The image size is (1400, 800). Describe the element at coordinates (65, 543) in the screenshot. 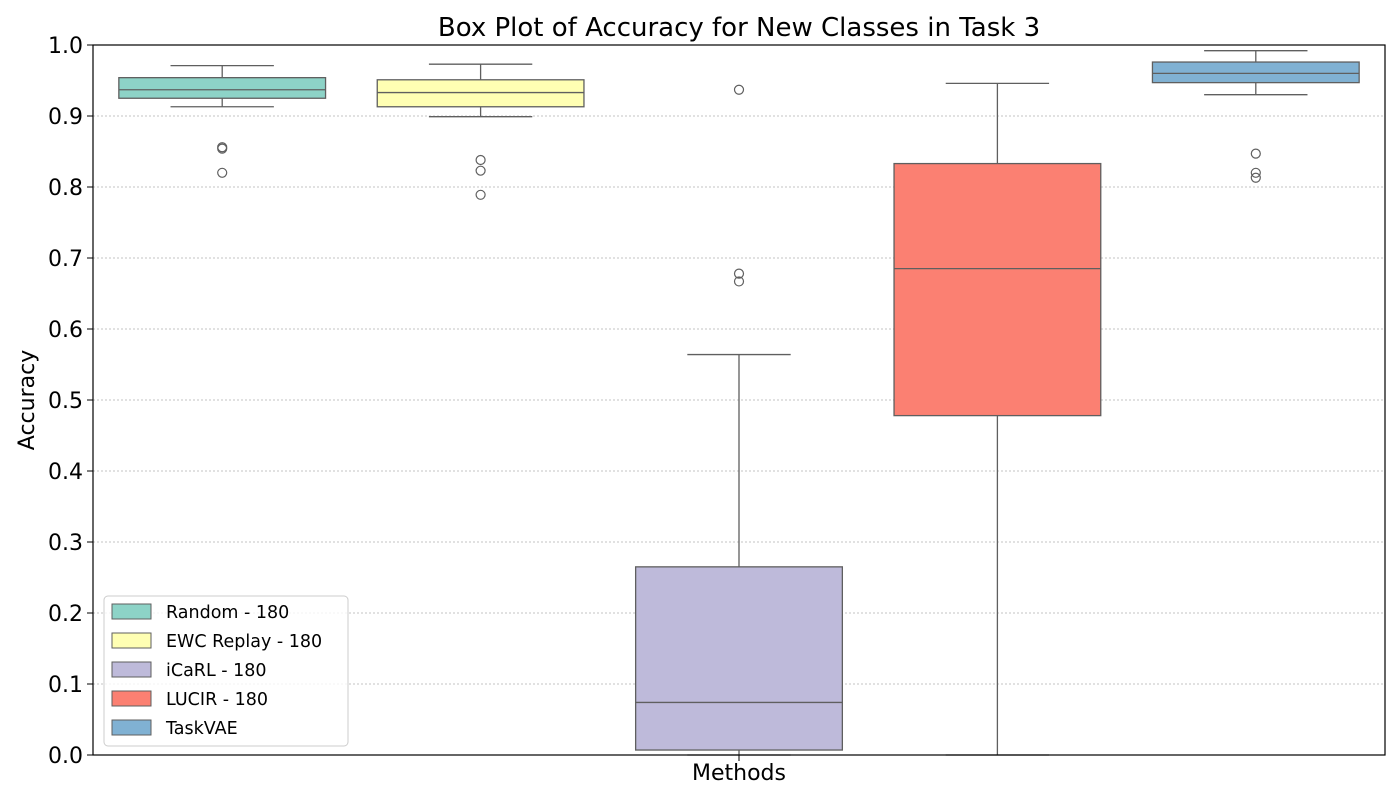

I see `y-tick-label: 0.3` at that location.